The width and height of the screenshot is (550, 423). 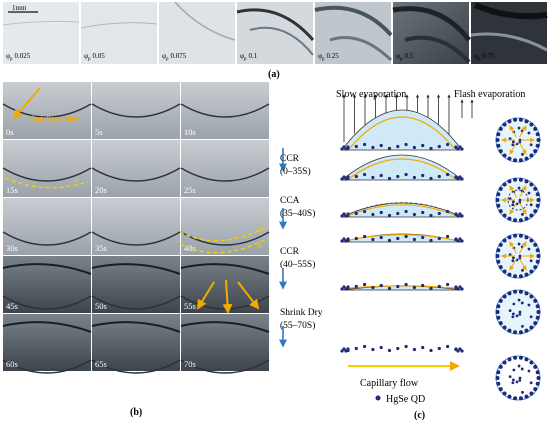 What do you see at coordinates (225, 168) in the screenshot?
I see `frame-25s` at bounding box center [225, 168].